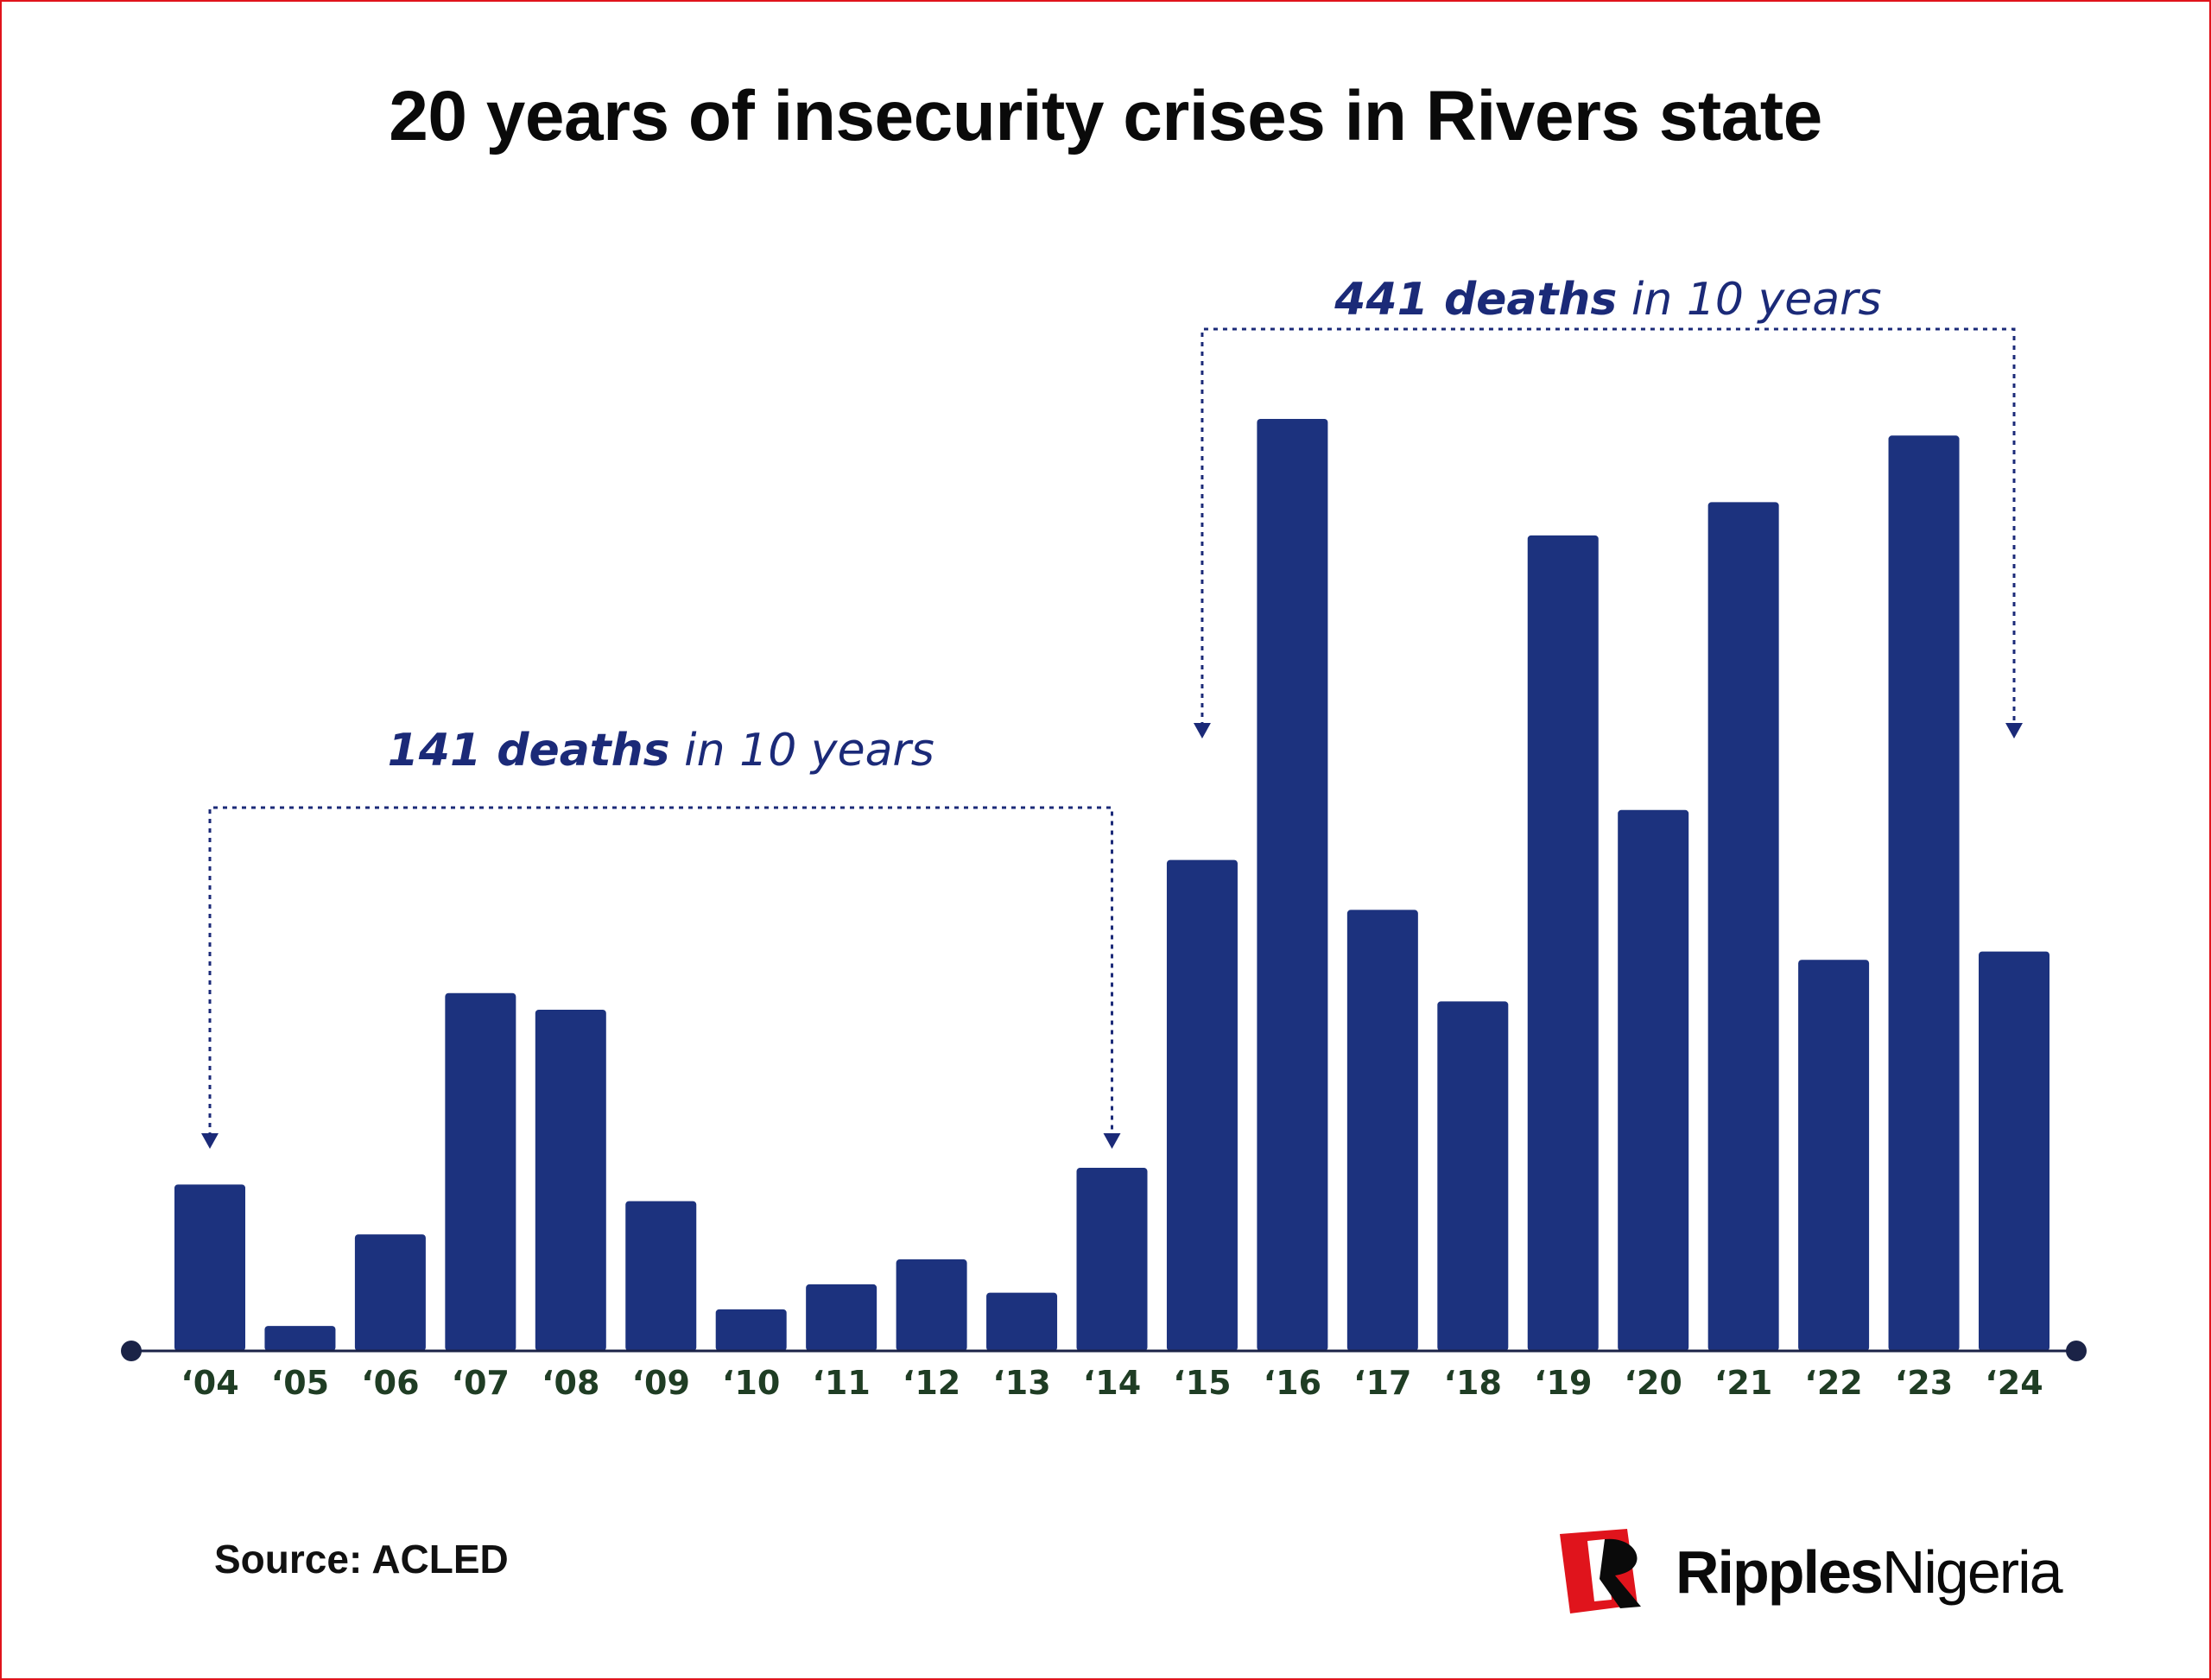 The height and width of the screenshot is (1680, 2211). What do you see at coordinates (131, 1351) in the screenshot?
I see `x-axis-start-dot` at bounding box center [131, 1351].